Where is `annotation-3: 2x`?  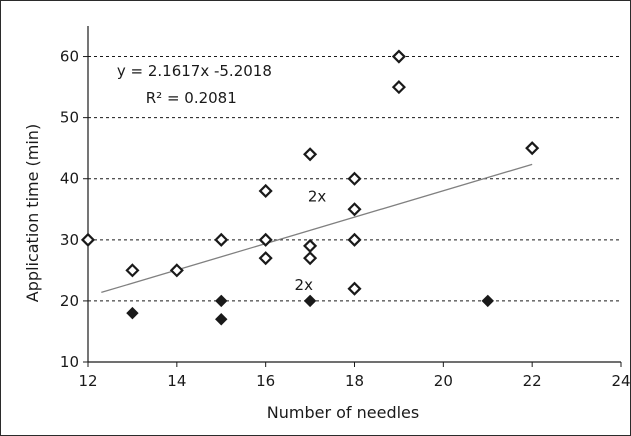
annotation-3: 2x is located at coordinates (304, 285).